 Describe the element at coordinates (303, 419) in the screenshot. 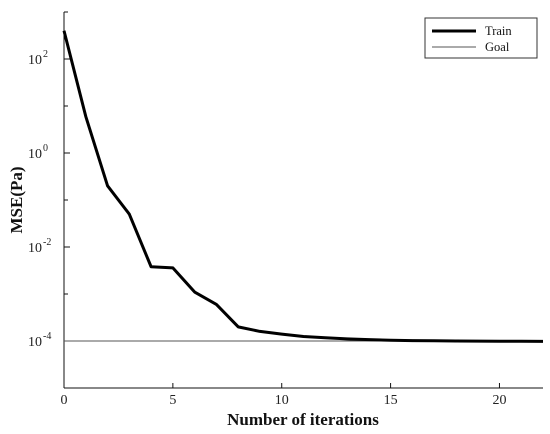

I see `x-axis-label: Number of iterations` at that location.